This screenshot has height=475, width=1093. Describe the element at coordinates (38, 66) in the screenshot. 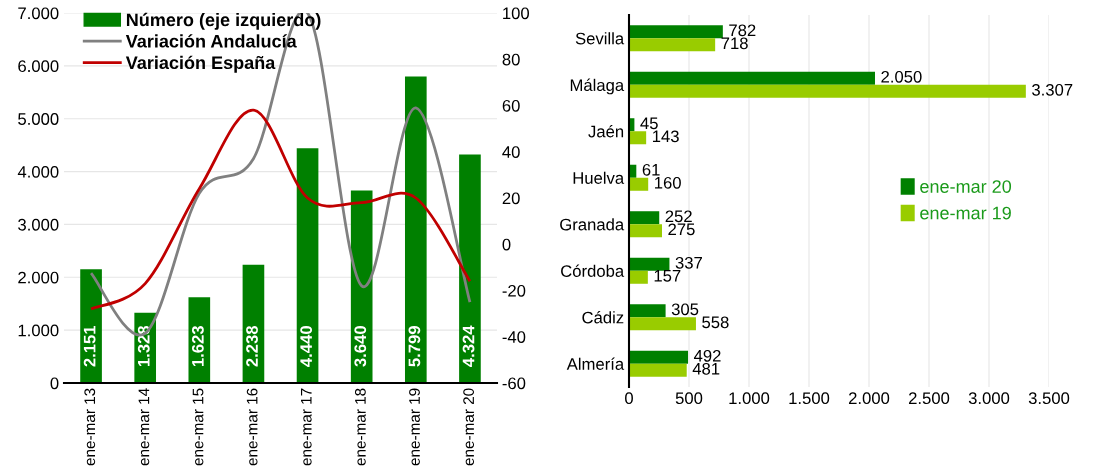

I see `y-tick-label: 6.000` at that location.